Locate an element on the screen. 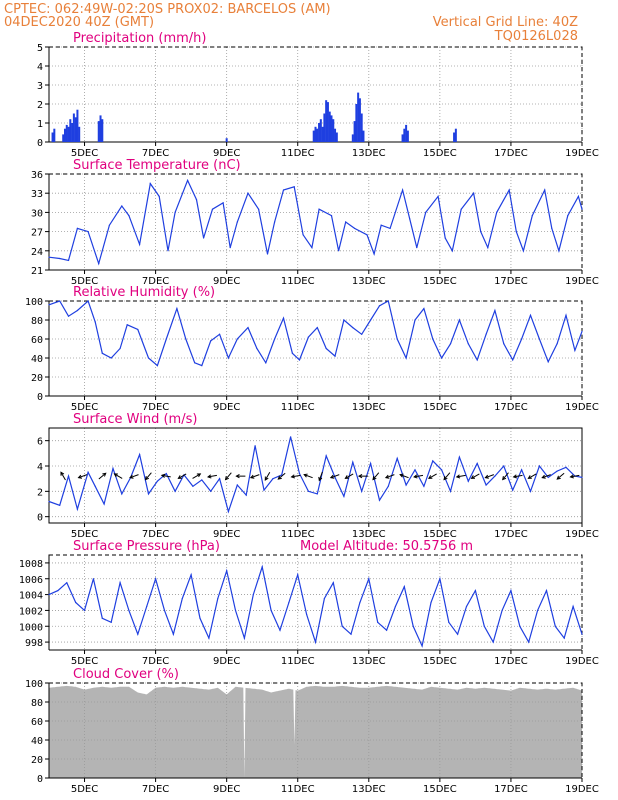 This screenshot has height=800, width=618. y-tick-label: 2 is located at coordinates (40, 105).